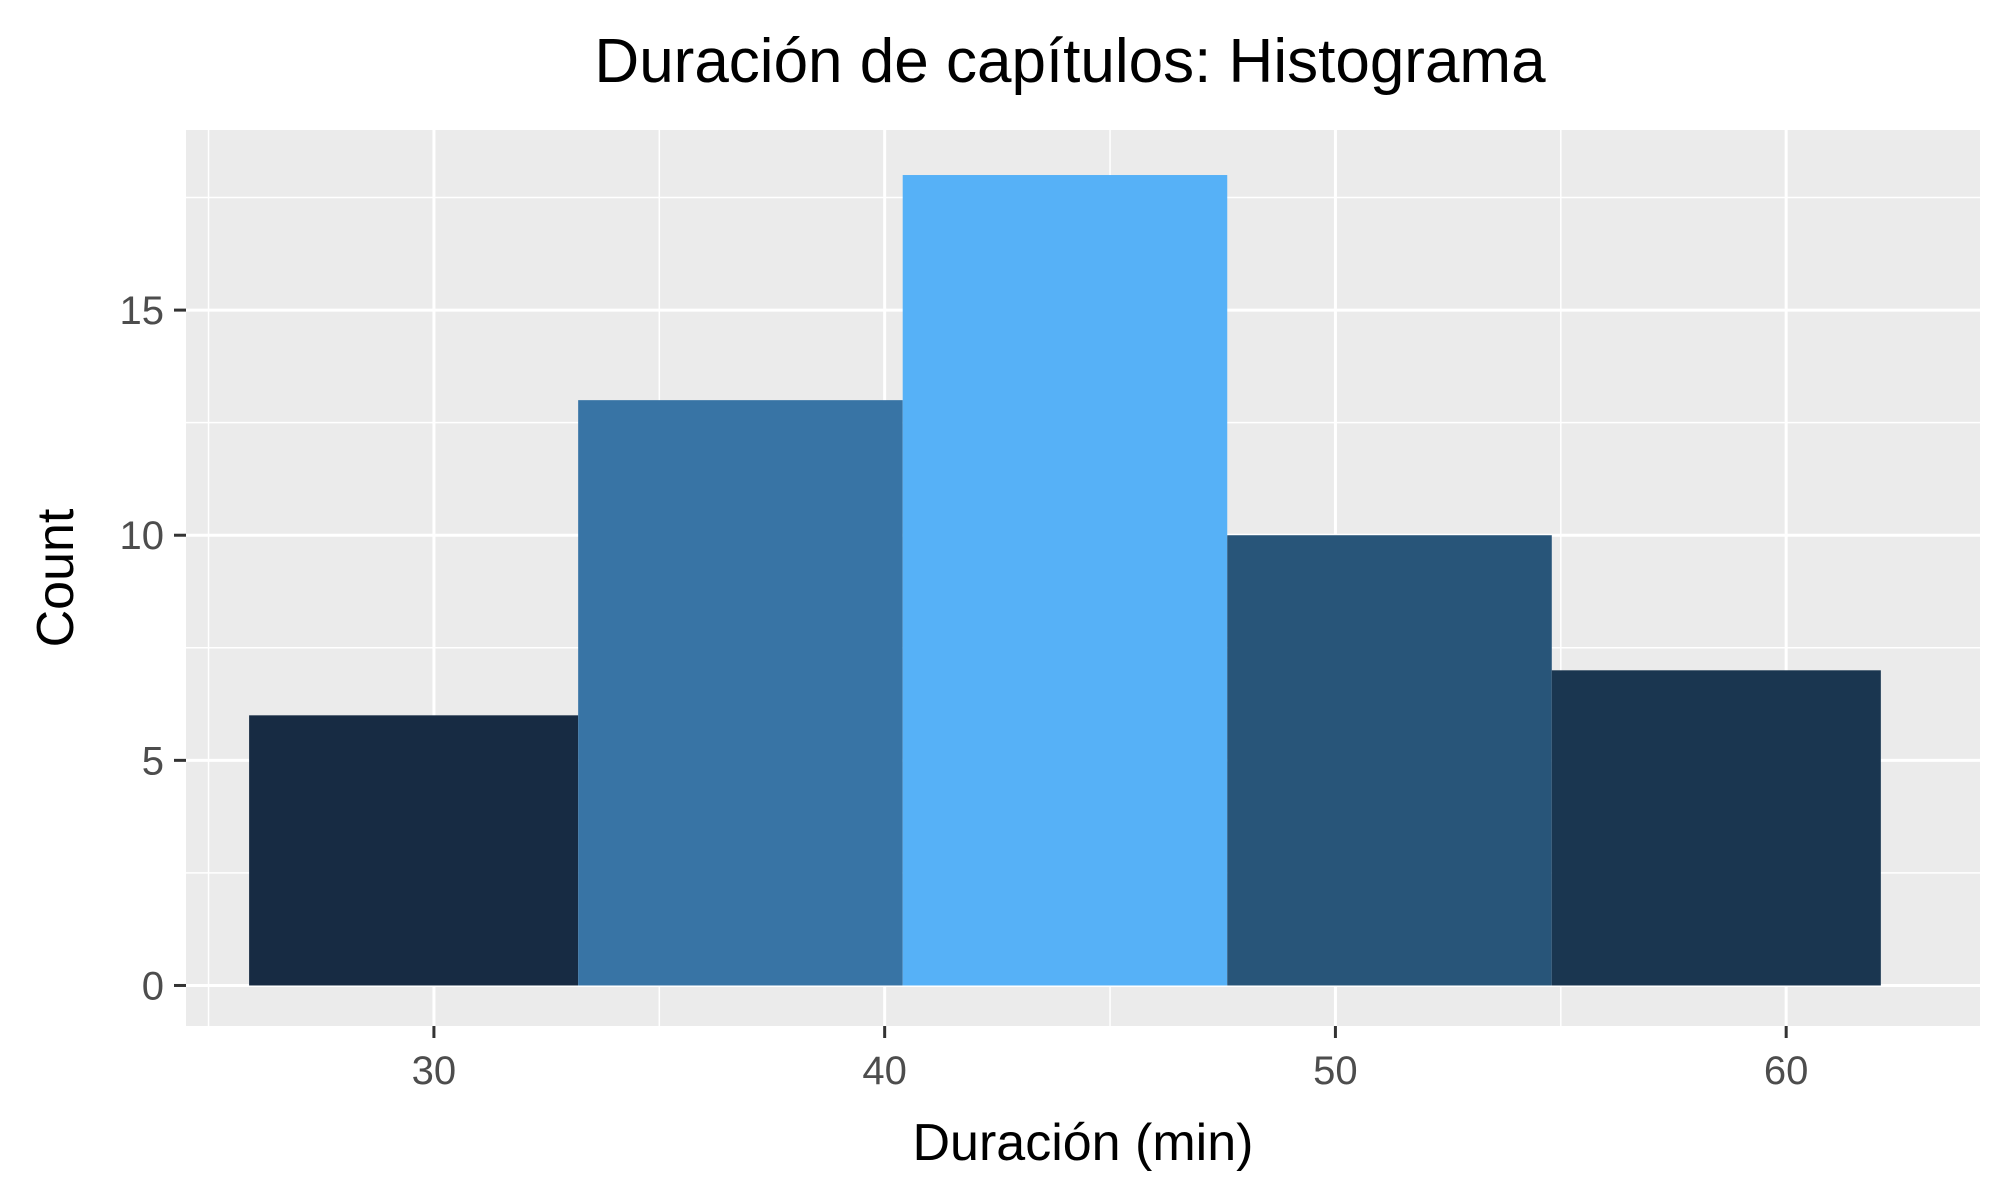 The height and width of the screenshot is (1200, 2000). What do you see at coordinates (153, 648) in the screenshot?
I see `y-axis: 0 5 10 15` at bounding box center [153, 648].